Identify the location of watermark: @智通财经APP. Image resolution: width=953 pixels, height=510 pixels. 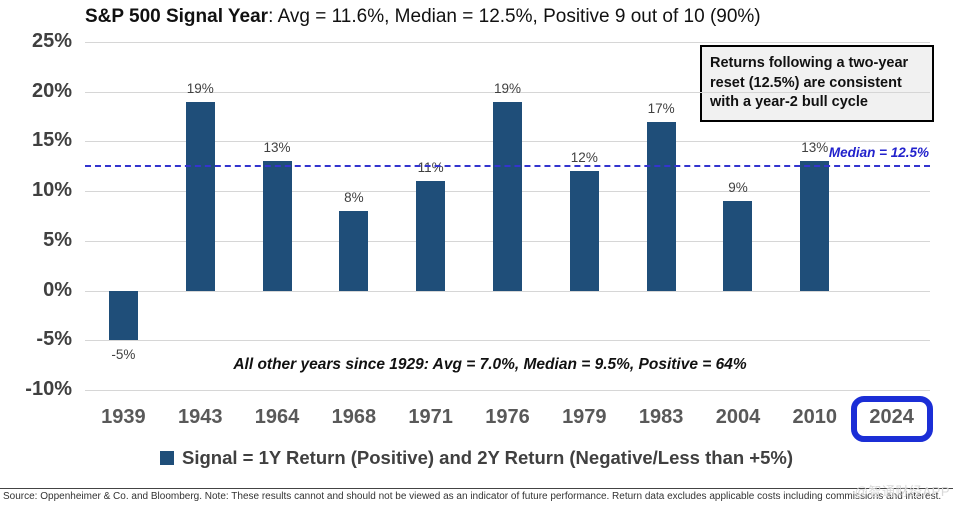
(902, 491).